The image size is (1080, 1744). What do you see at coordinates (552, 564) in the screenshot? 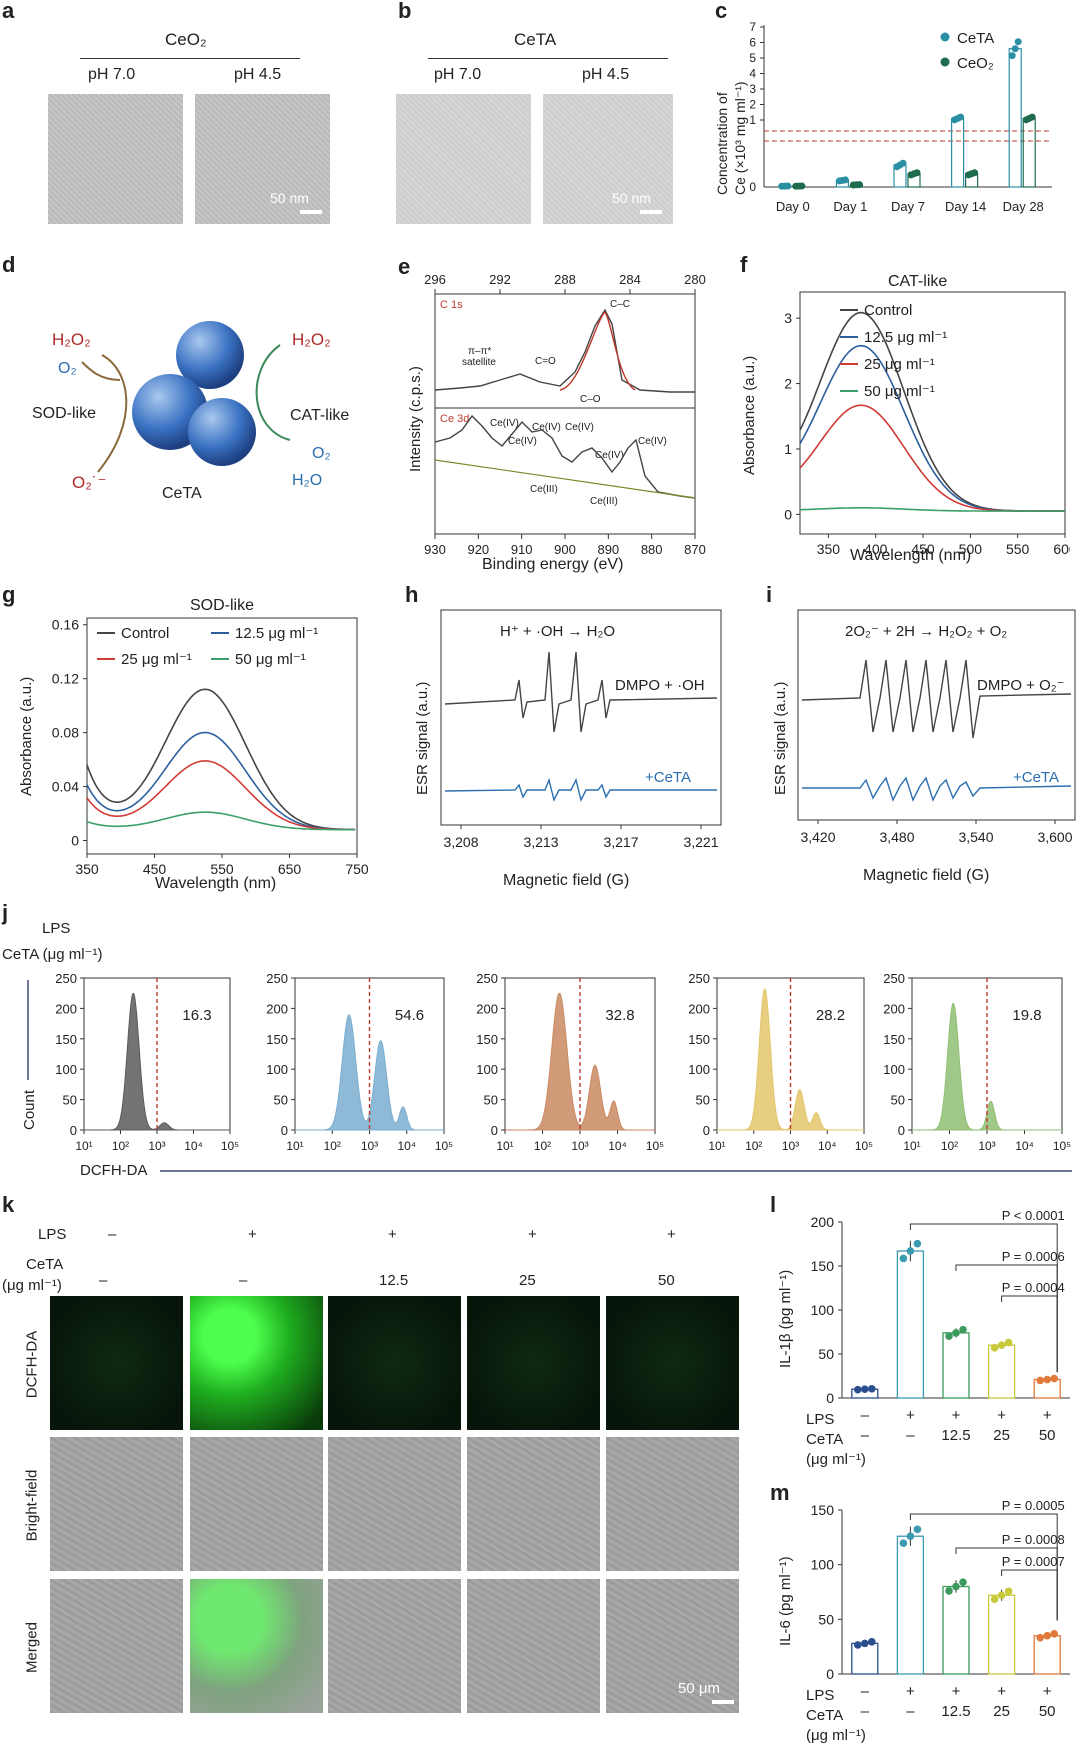
I see `e-xlabel: Binding energy (eV)` at bounding box center [552, 564].